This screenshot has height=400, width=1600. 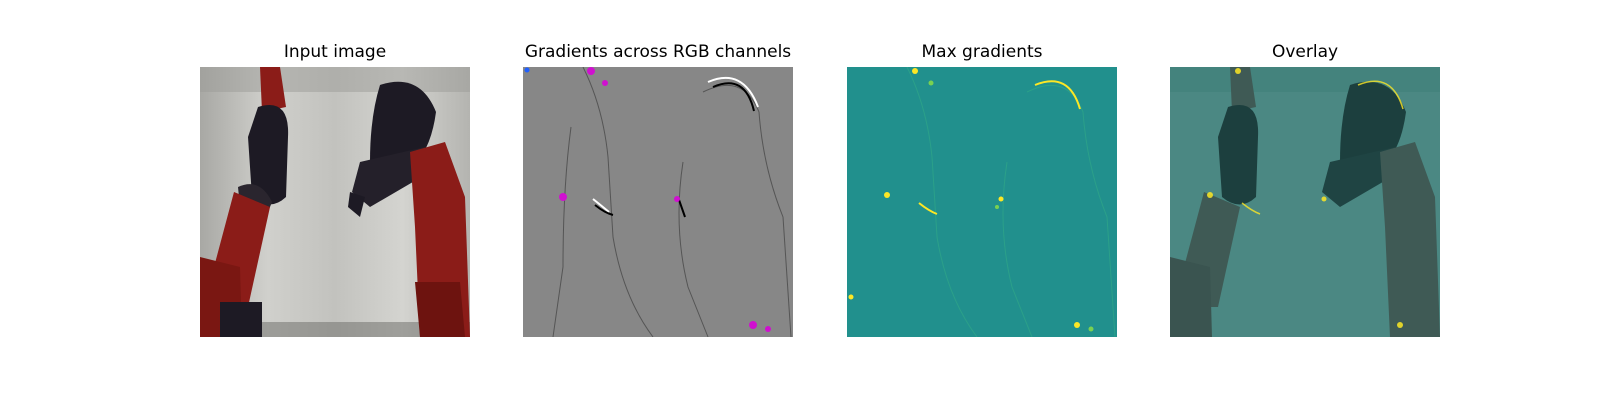 I want to click on max-gradient-image, so click(x=982, y=202).